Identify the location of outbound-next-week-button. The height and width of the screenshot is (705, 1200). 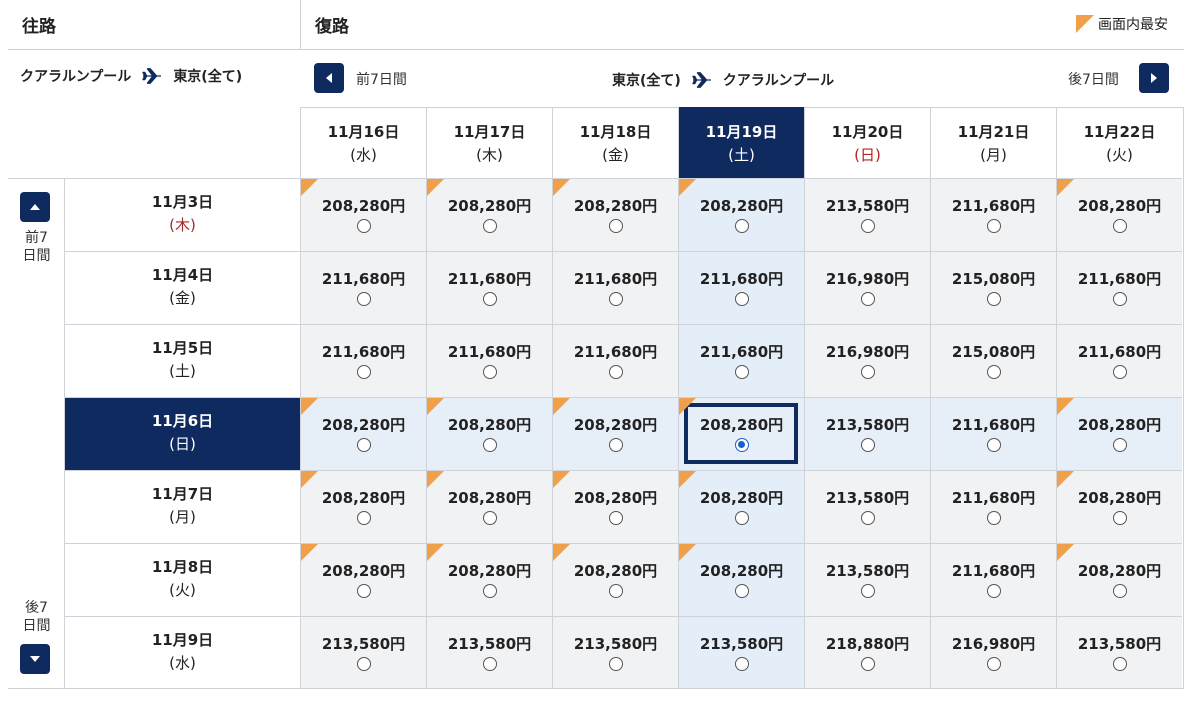
(35, 659).